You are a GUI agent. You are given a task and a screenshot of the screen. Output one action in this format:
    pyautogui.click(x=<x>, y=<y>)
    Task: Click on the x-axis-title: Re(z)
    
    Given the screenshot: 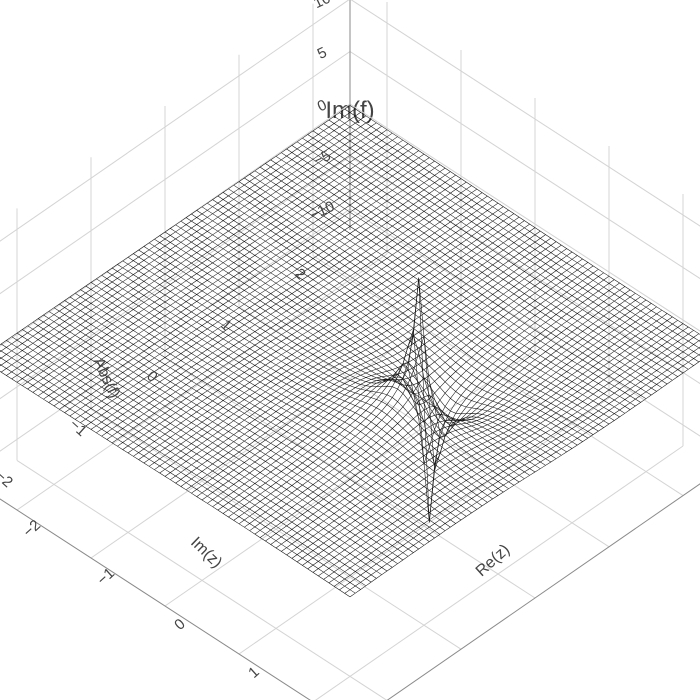 What is the action you would take?
    pyautogui.click(x=493, y=560)
    